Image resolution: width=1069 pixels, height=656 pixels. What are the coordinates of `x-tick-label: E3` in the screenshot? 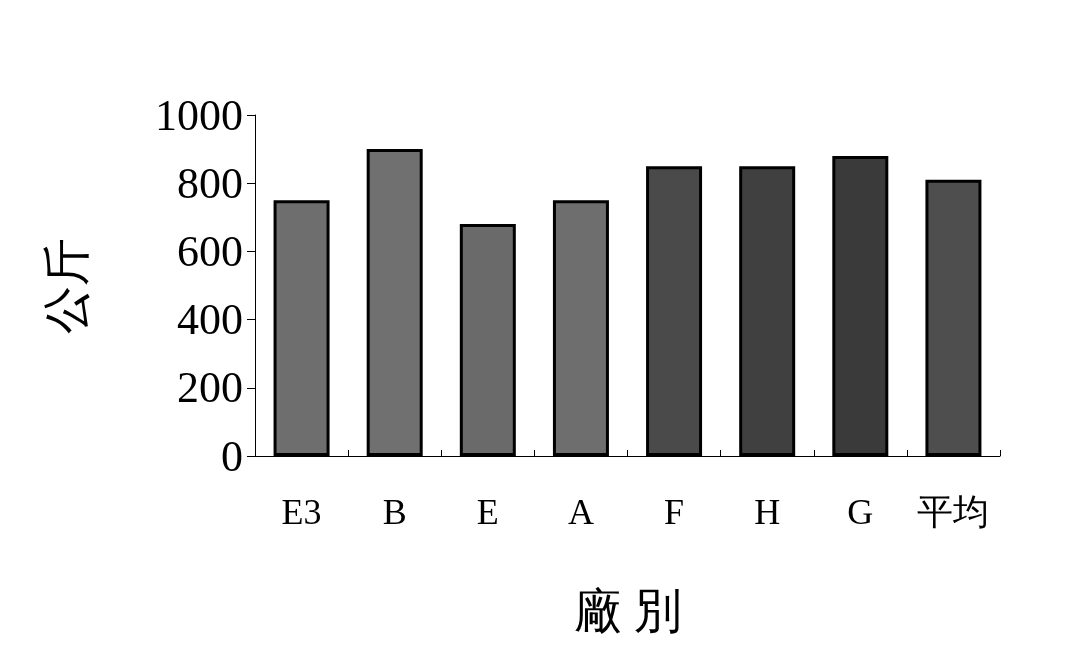 It's located at (301, 512).